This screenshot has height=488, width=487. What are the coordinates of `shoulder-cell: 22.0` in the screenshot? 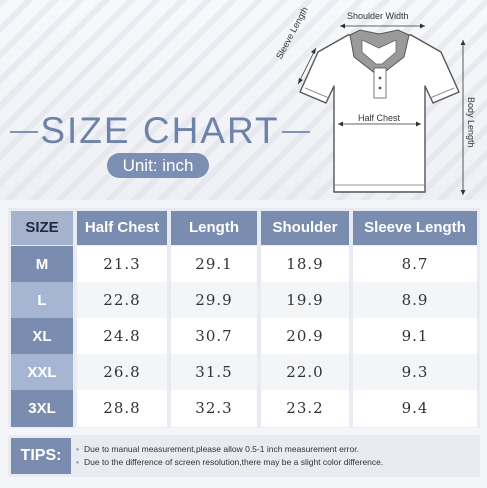 It's located at (305, 372).